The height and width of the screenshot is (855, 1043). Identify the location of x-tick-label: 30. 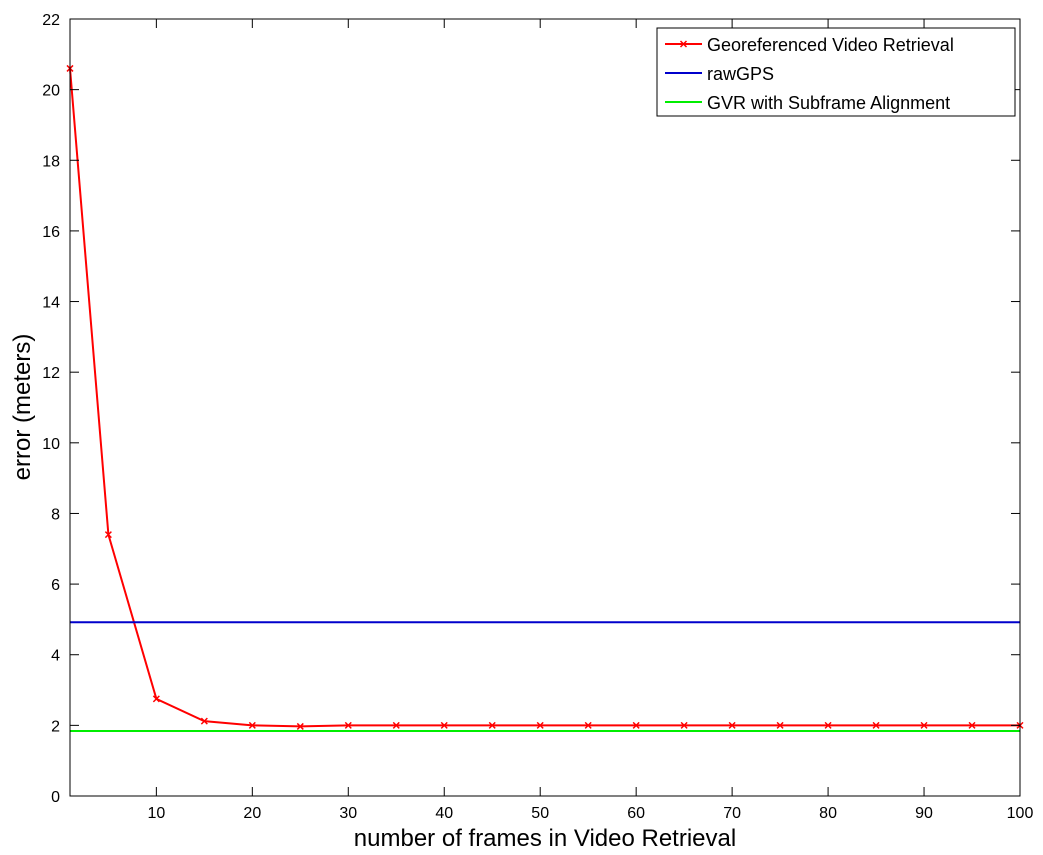
(348, 813).